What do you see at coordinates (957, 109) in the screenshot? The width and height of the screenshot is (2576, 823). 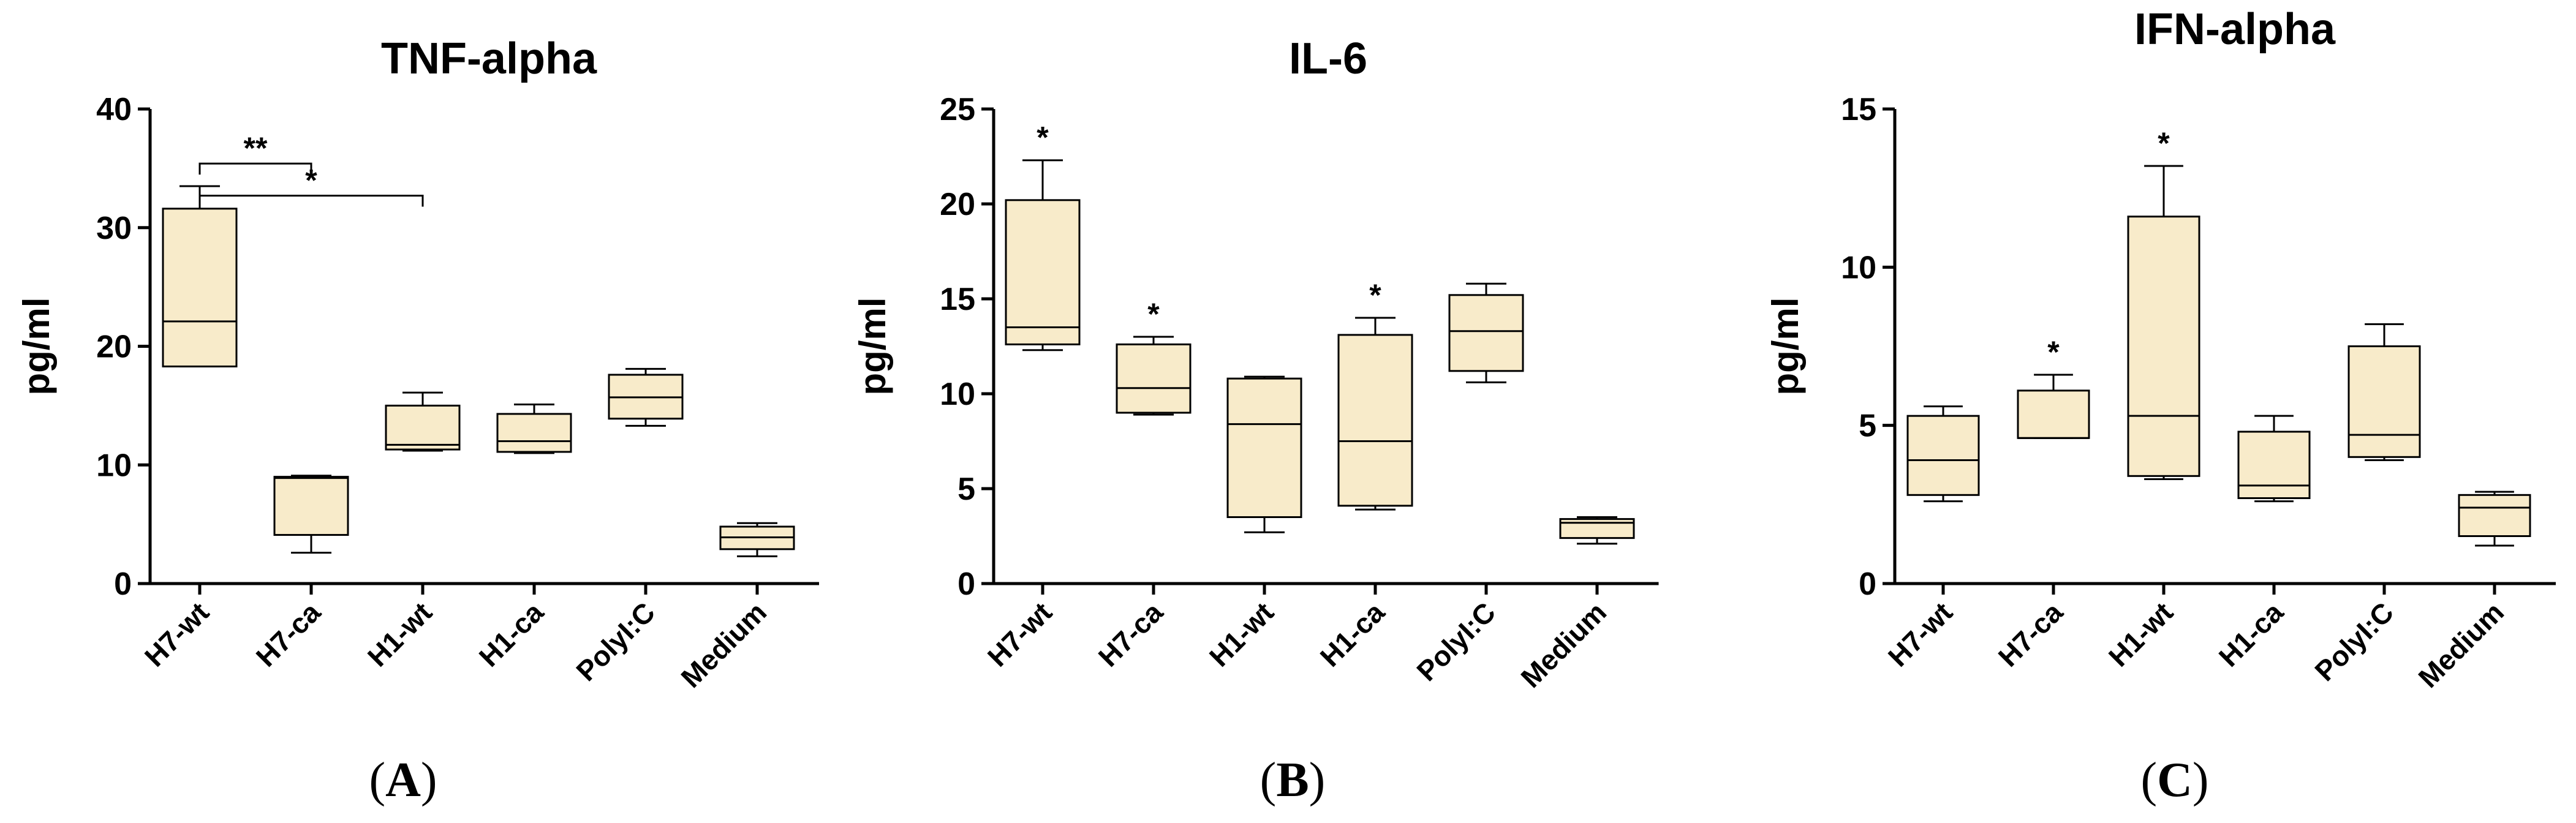 I see `y-tick-label: 25` at bounding box center [957, 109].